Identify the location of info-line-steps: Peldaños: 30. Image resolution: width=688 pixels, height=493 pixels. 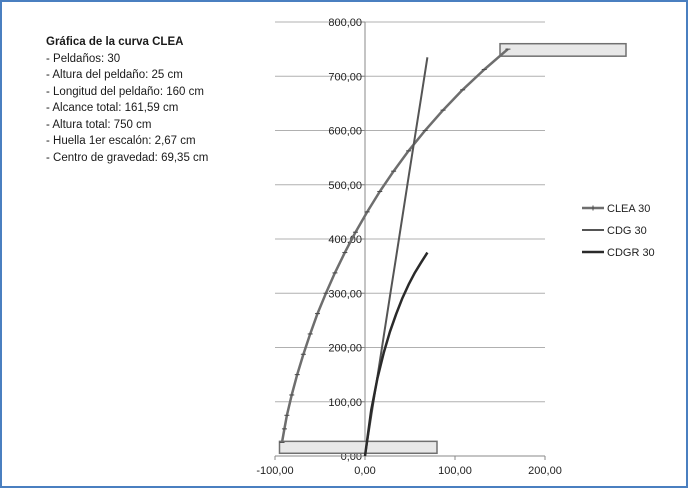
(127, 59).